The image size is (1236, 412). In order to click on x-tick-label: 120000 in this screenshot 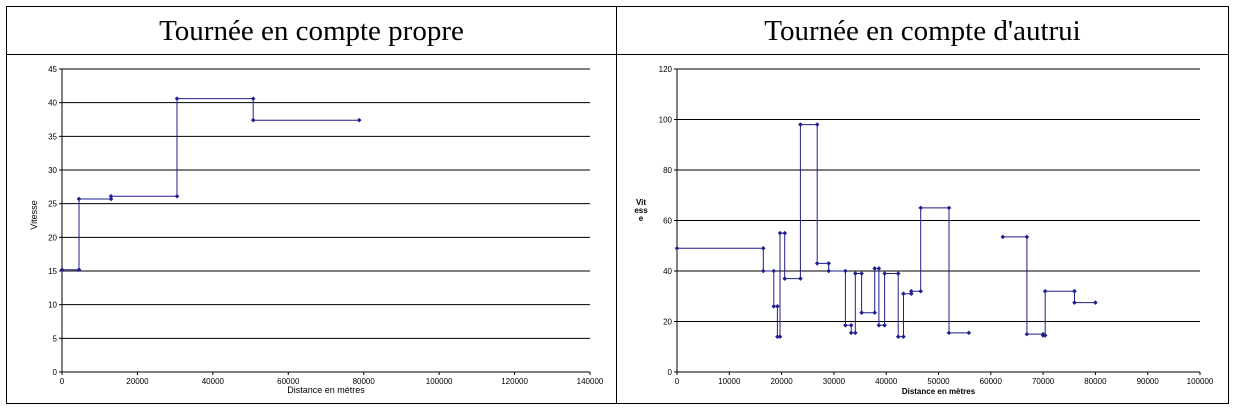, I will do `click(514, 381)`.